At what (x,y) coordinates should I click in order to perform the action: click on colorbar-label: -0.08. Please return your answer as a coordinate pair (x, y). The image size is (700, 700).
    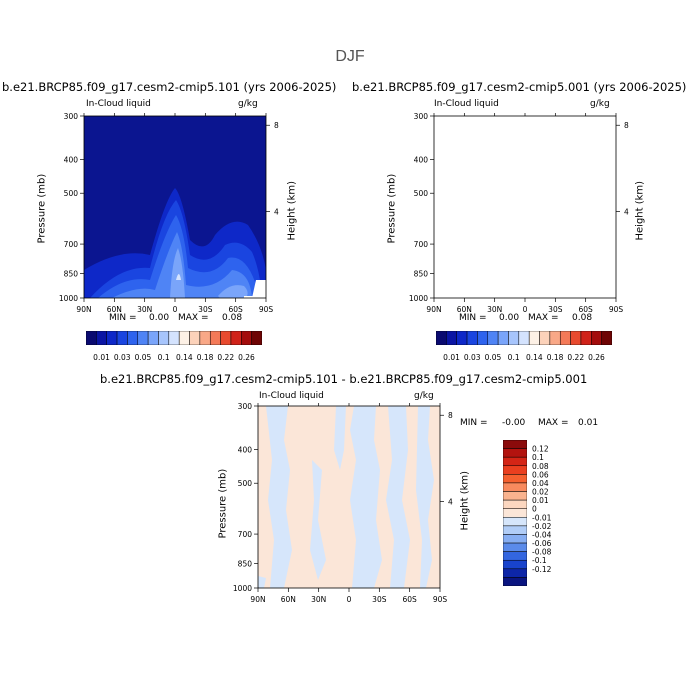
    Looking at the image, I should click on (542, 552).